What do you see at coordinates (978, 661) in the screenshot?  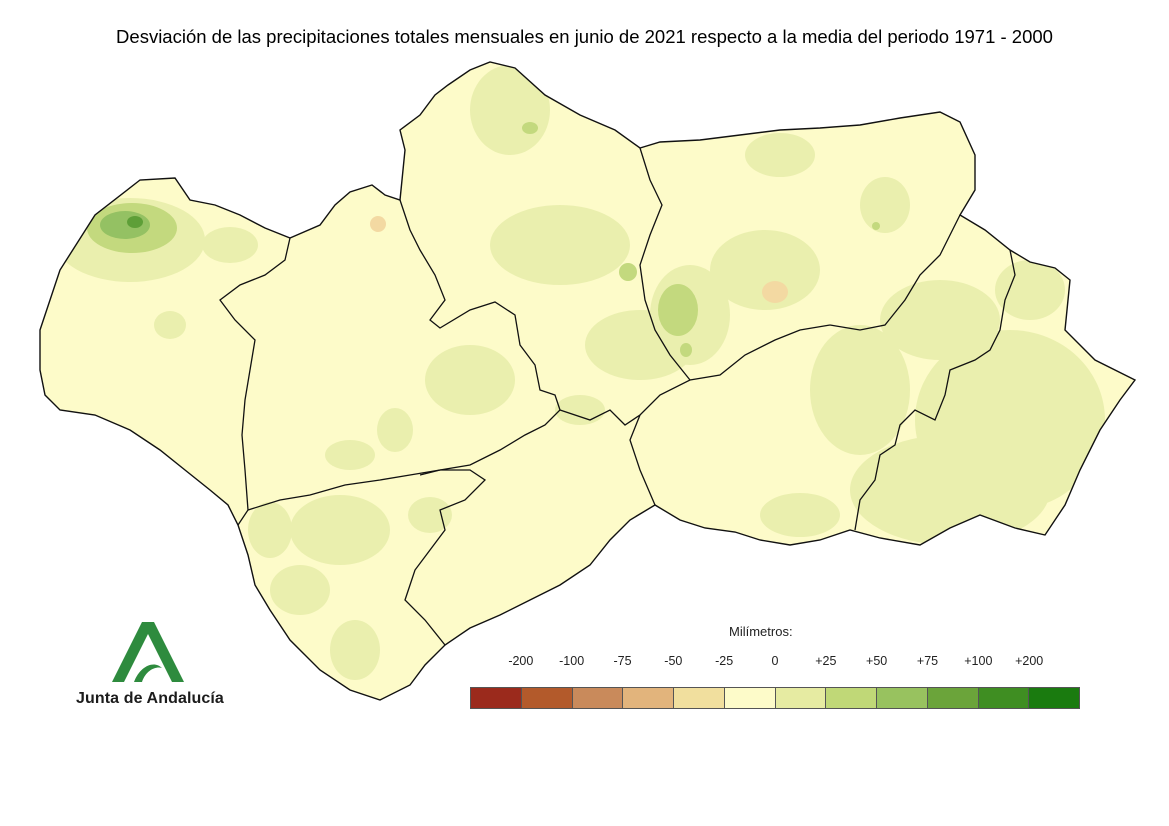 I see `legend-label: +100` at bounding box center [978, 661].